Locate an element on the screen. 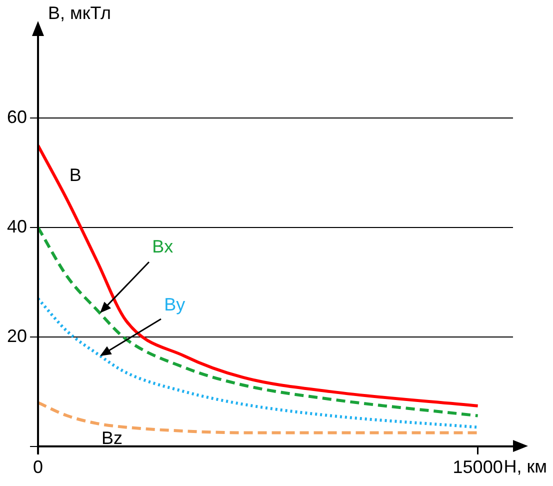 The height and width of the screenshot is (486, 553). series-label: Bz is located at coordinates (111, 438).